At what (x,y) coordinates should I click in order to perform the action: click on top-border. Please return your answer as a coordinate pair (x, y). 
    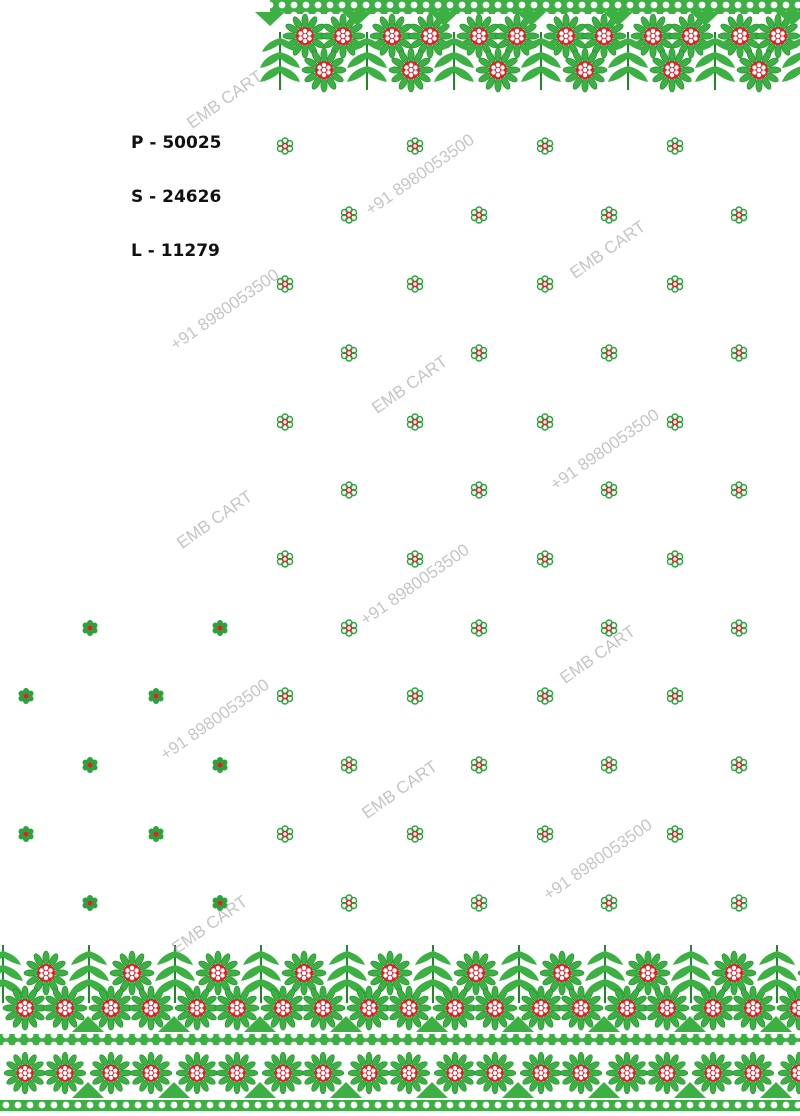
    Looking at the image, I should click on (527, 46).